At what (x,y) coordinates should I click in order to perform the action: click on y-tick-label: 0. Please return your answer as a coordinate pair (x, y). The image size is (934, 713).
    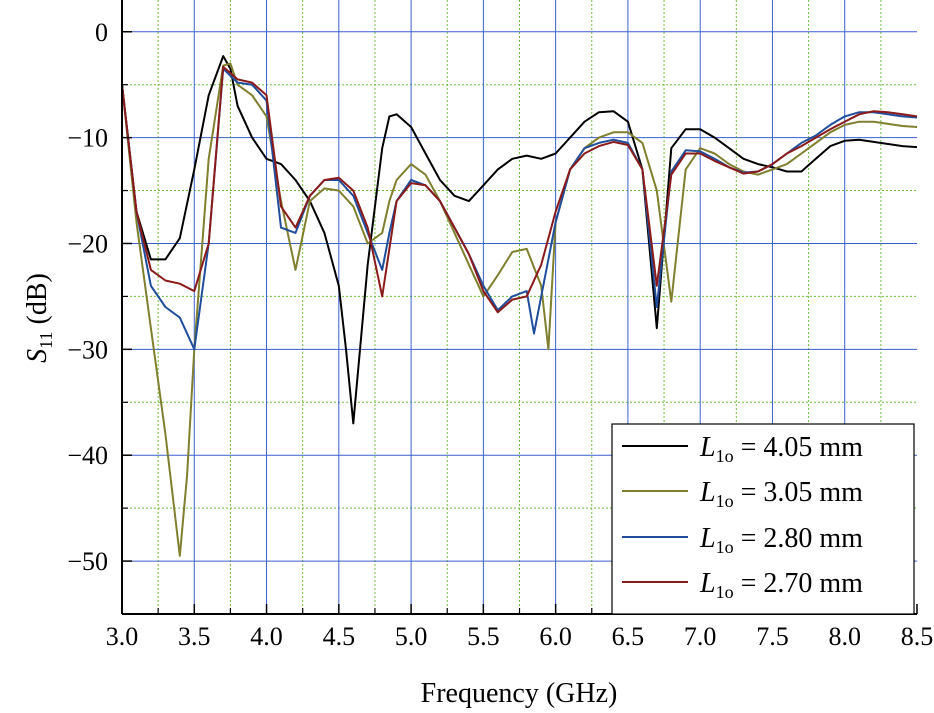
    Looking at the image, I should click on (101, 32).